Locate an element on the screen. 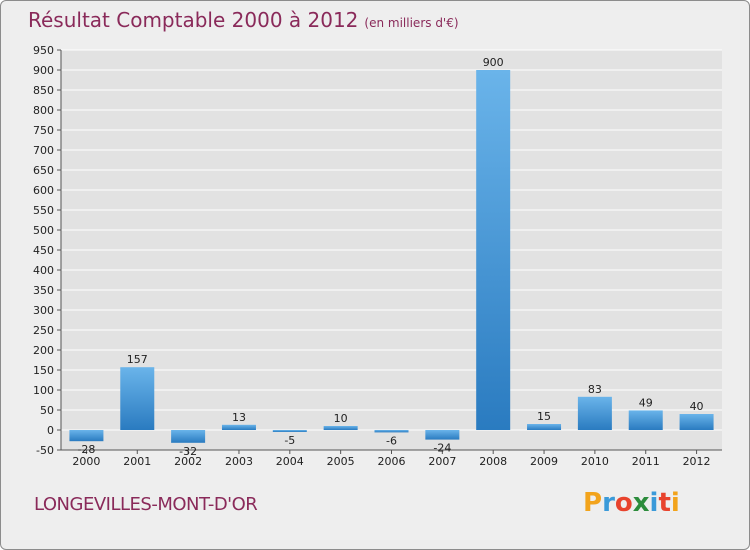  y-tick-label: 150 is located at coordinates (43, 370).